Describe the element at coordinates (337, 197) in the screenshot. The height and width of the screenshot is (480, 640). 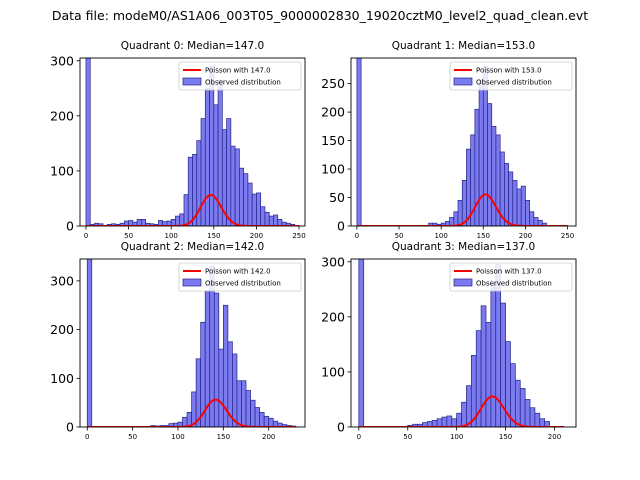
I see `y-tick-label: 50` at that location.